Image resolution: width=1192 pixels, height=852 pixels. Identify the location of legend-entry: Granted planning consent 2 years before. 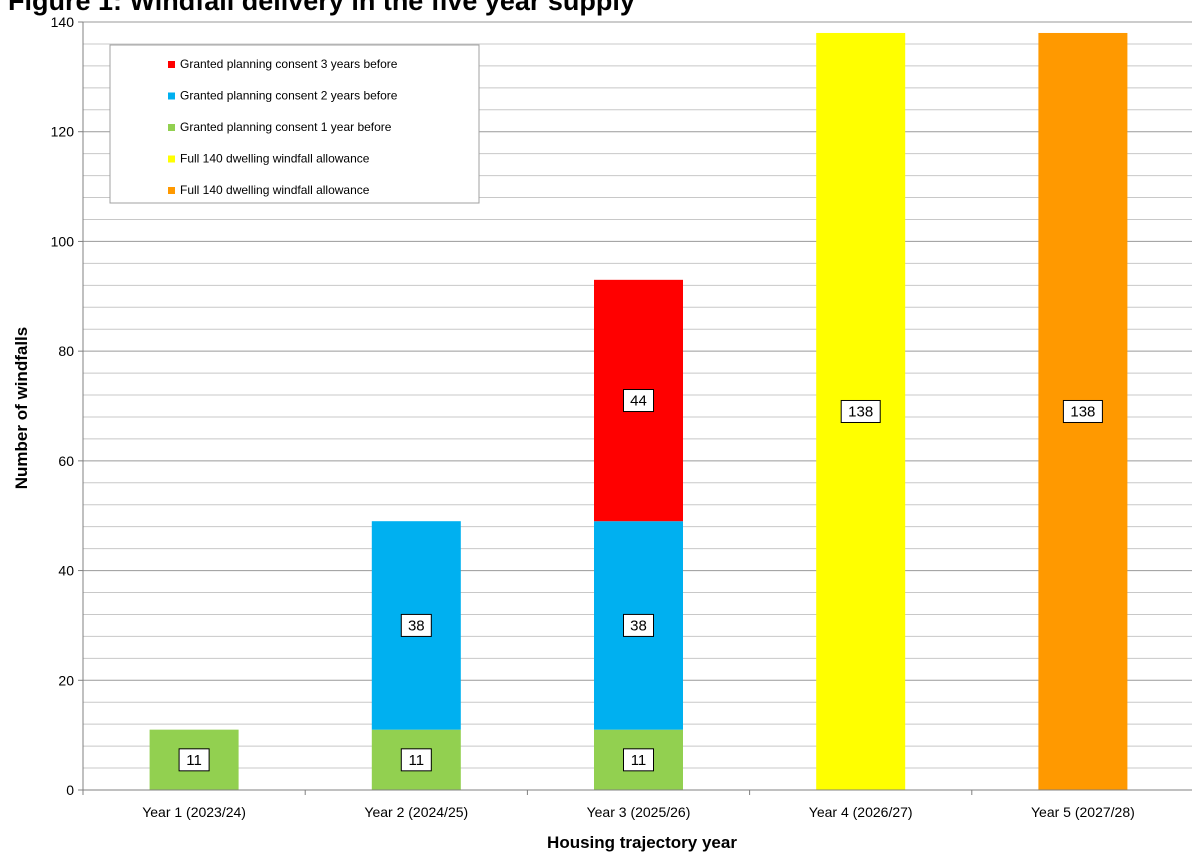
(289, 96).